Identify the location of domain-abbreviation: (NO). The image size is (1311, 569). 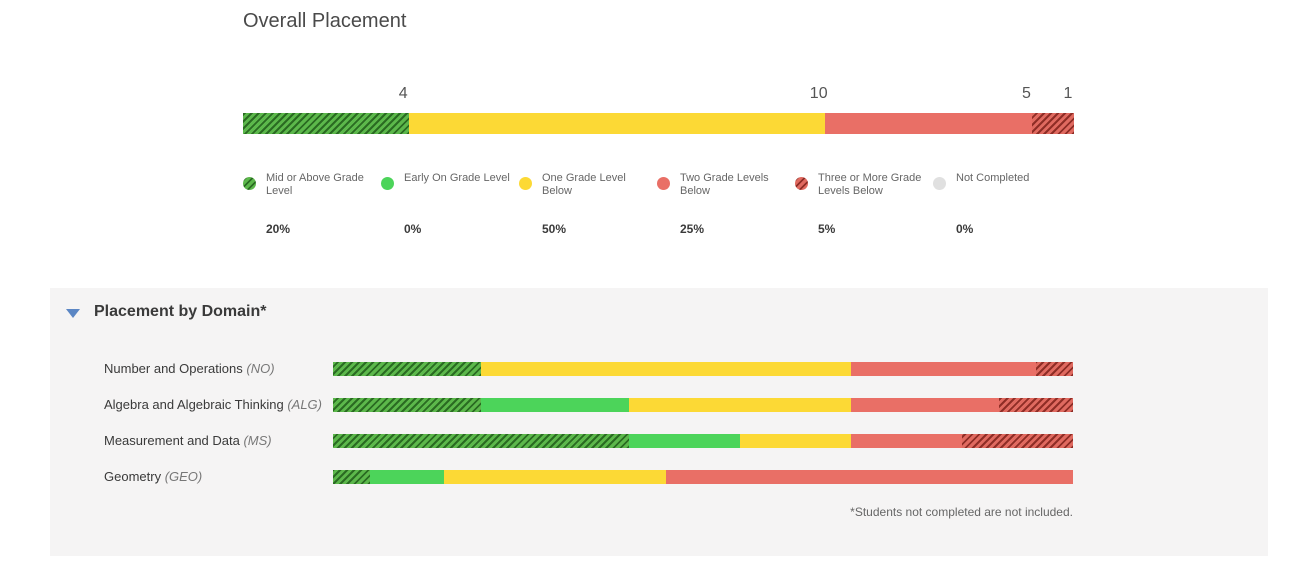
(260, 368).